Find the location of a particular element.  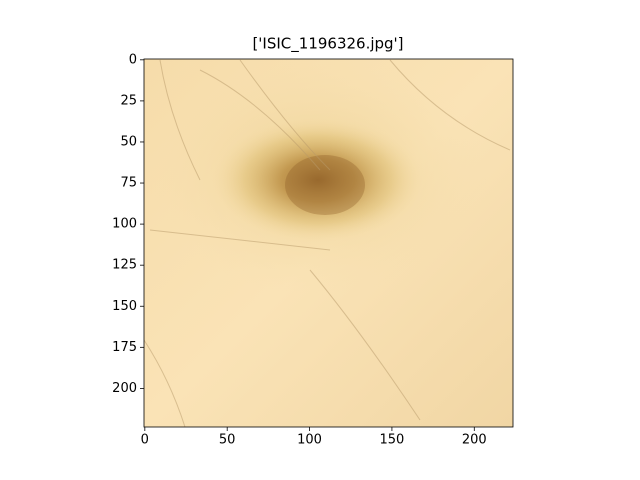

y-tick-label: 175 is located at coordinates (124, 347).